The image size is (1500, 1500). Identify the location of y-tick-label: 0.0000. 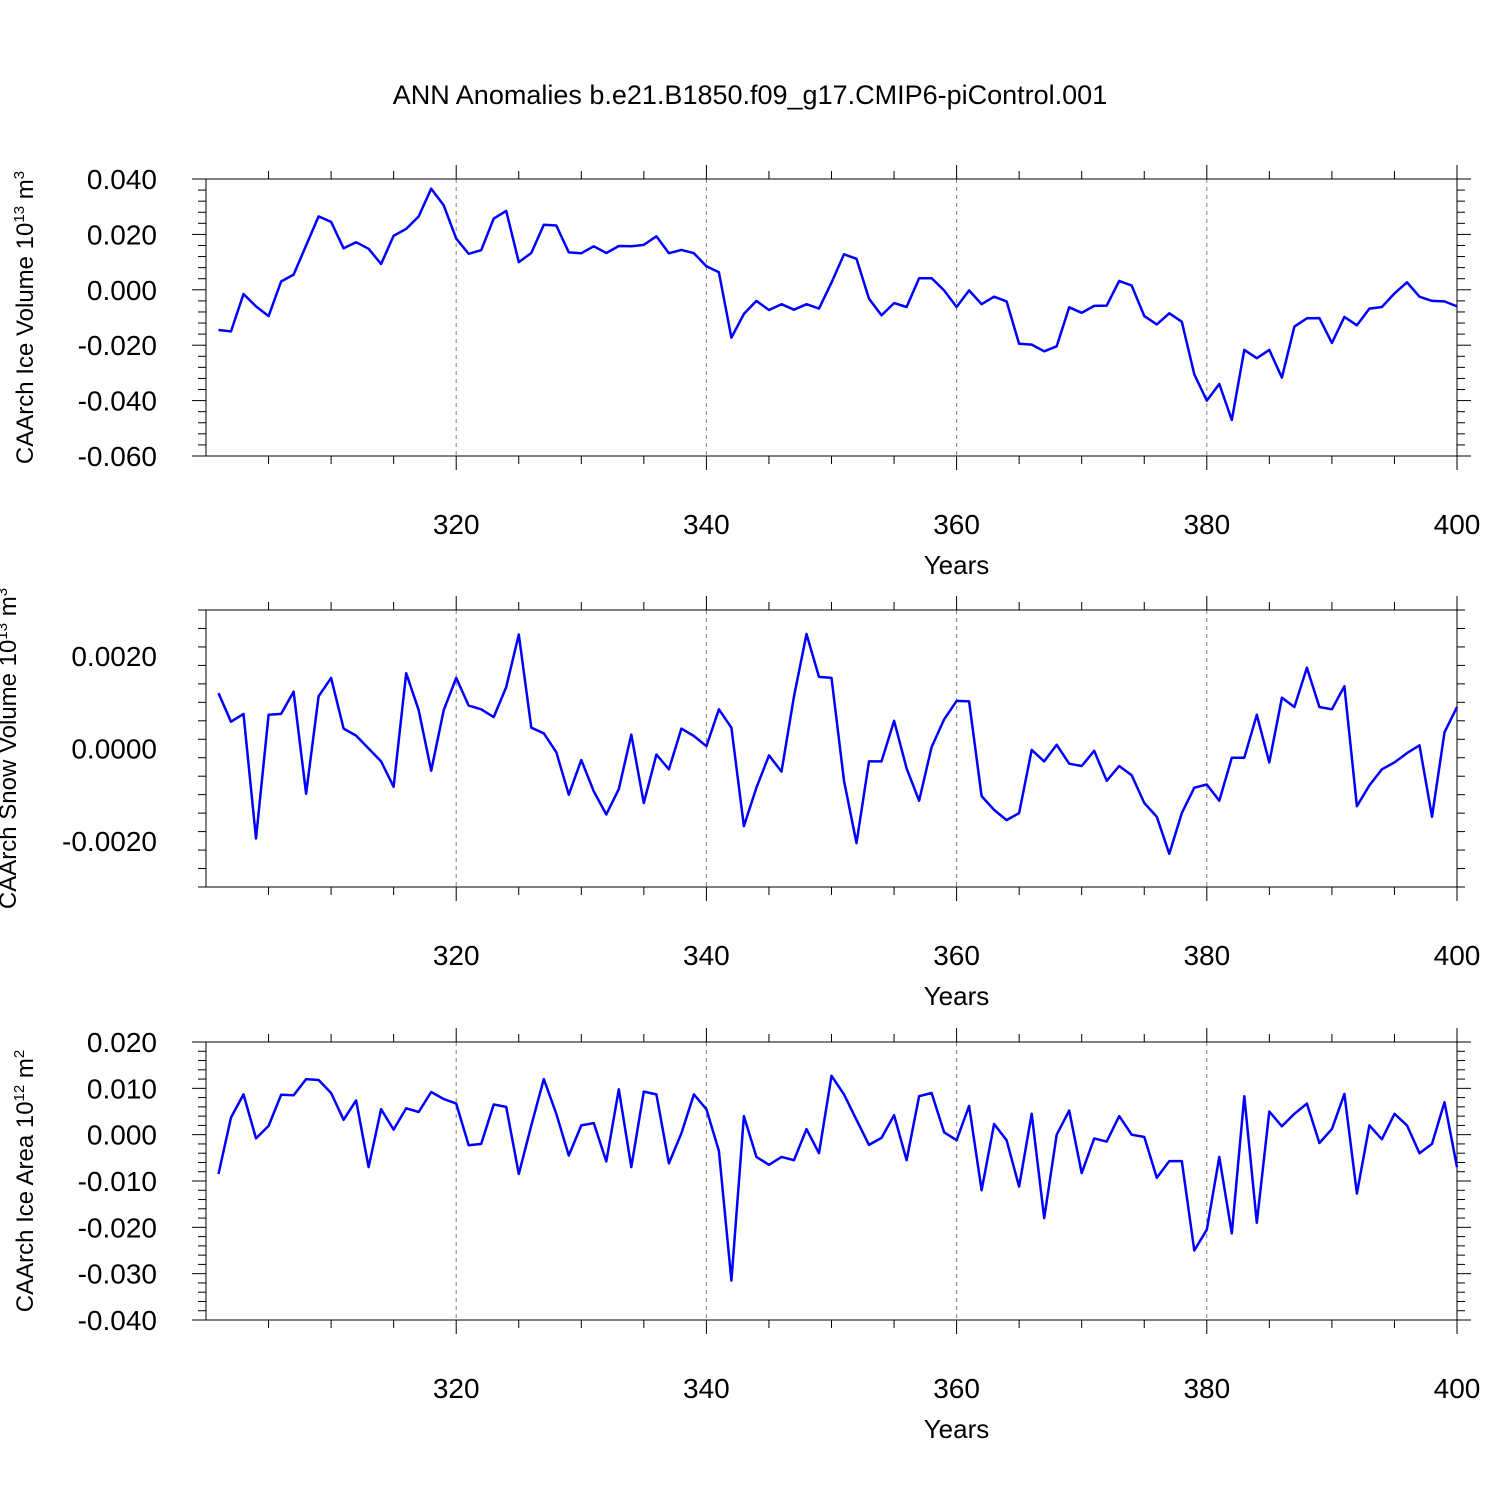
(114, 749).